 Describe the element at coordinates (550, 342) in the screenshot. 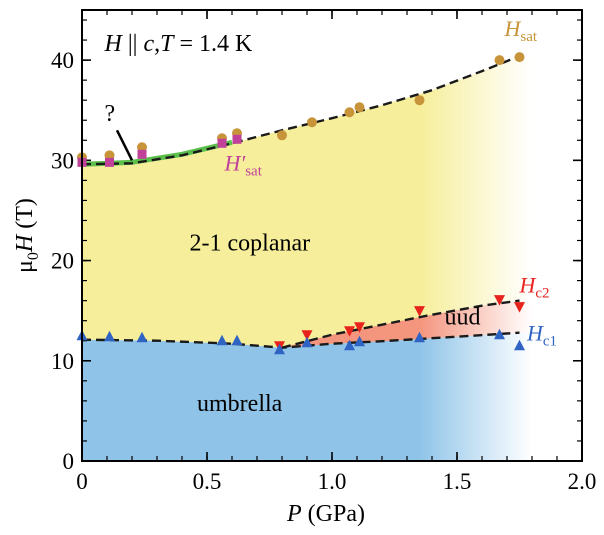

I see `series-label-hc1-sub: c1` at that location.